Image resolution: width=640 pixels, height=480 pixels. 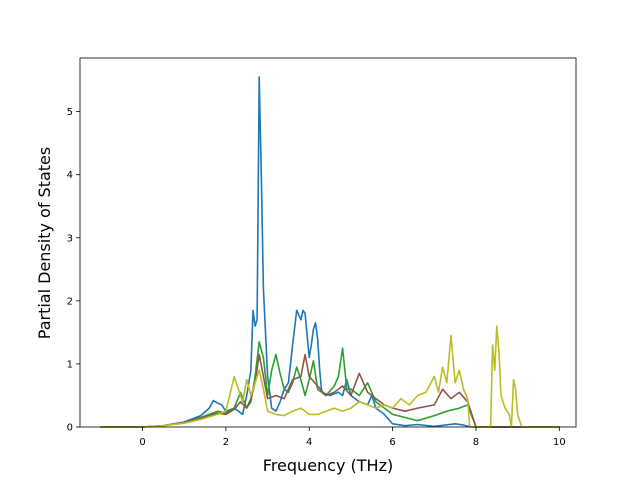 I want to click on x-tick-label: 10, so click(x=559, y=442).